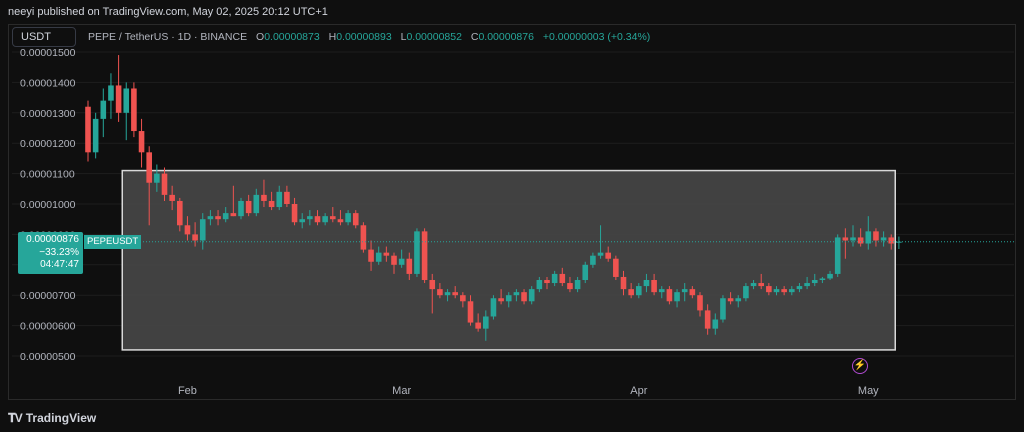 This screenshot has width=1024, height=432. What do you see at coordinates (113, 242) in the screenshot?
I see `symbol-tag: PEPEUSDT` at bounding box center [113, 242].